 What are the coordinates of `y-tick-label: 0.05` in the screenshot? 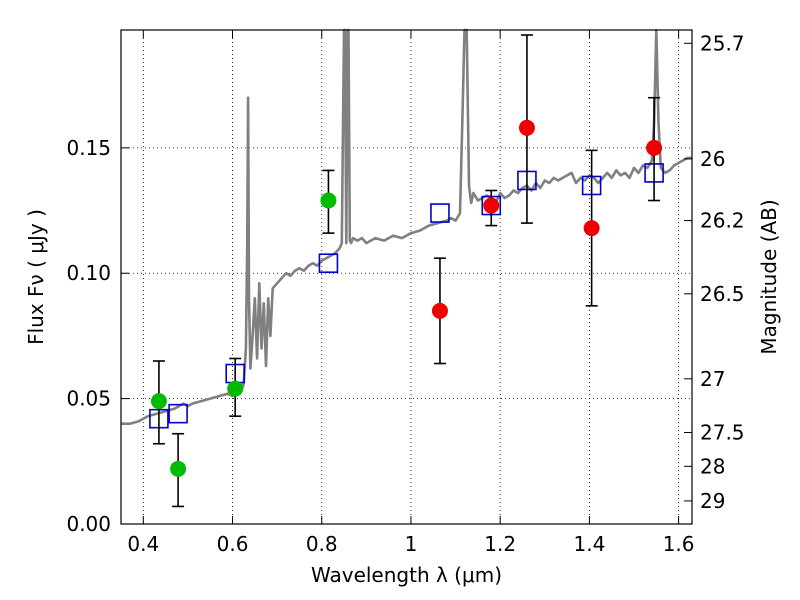 It's located at (88, 399).